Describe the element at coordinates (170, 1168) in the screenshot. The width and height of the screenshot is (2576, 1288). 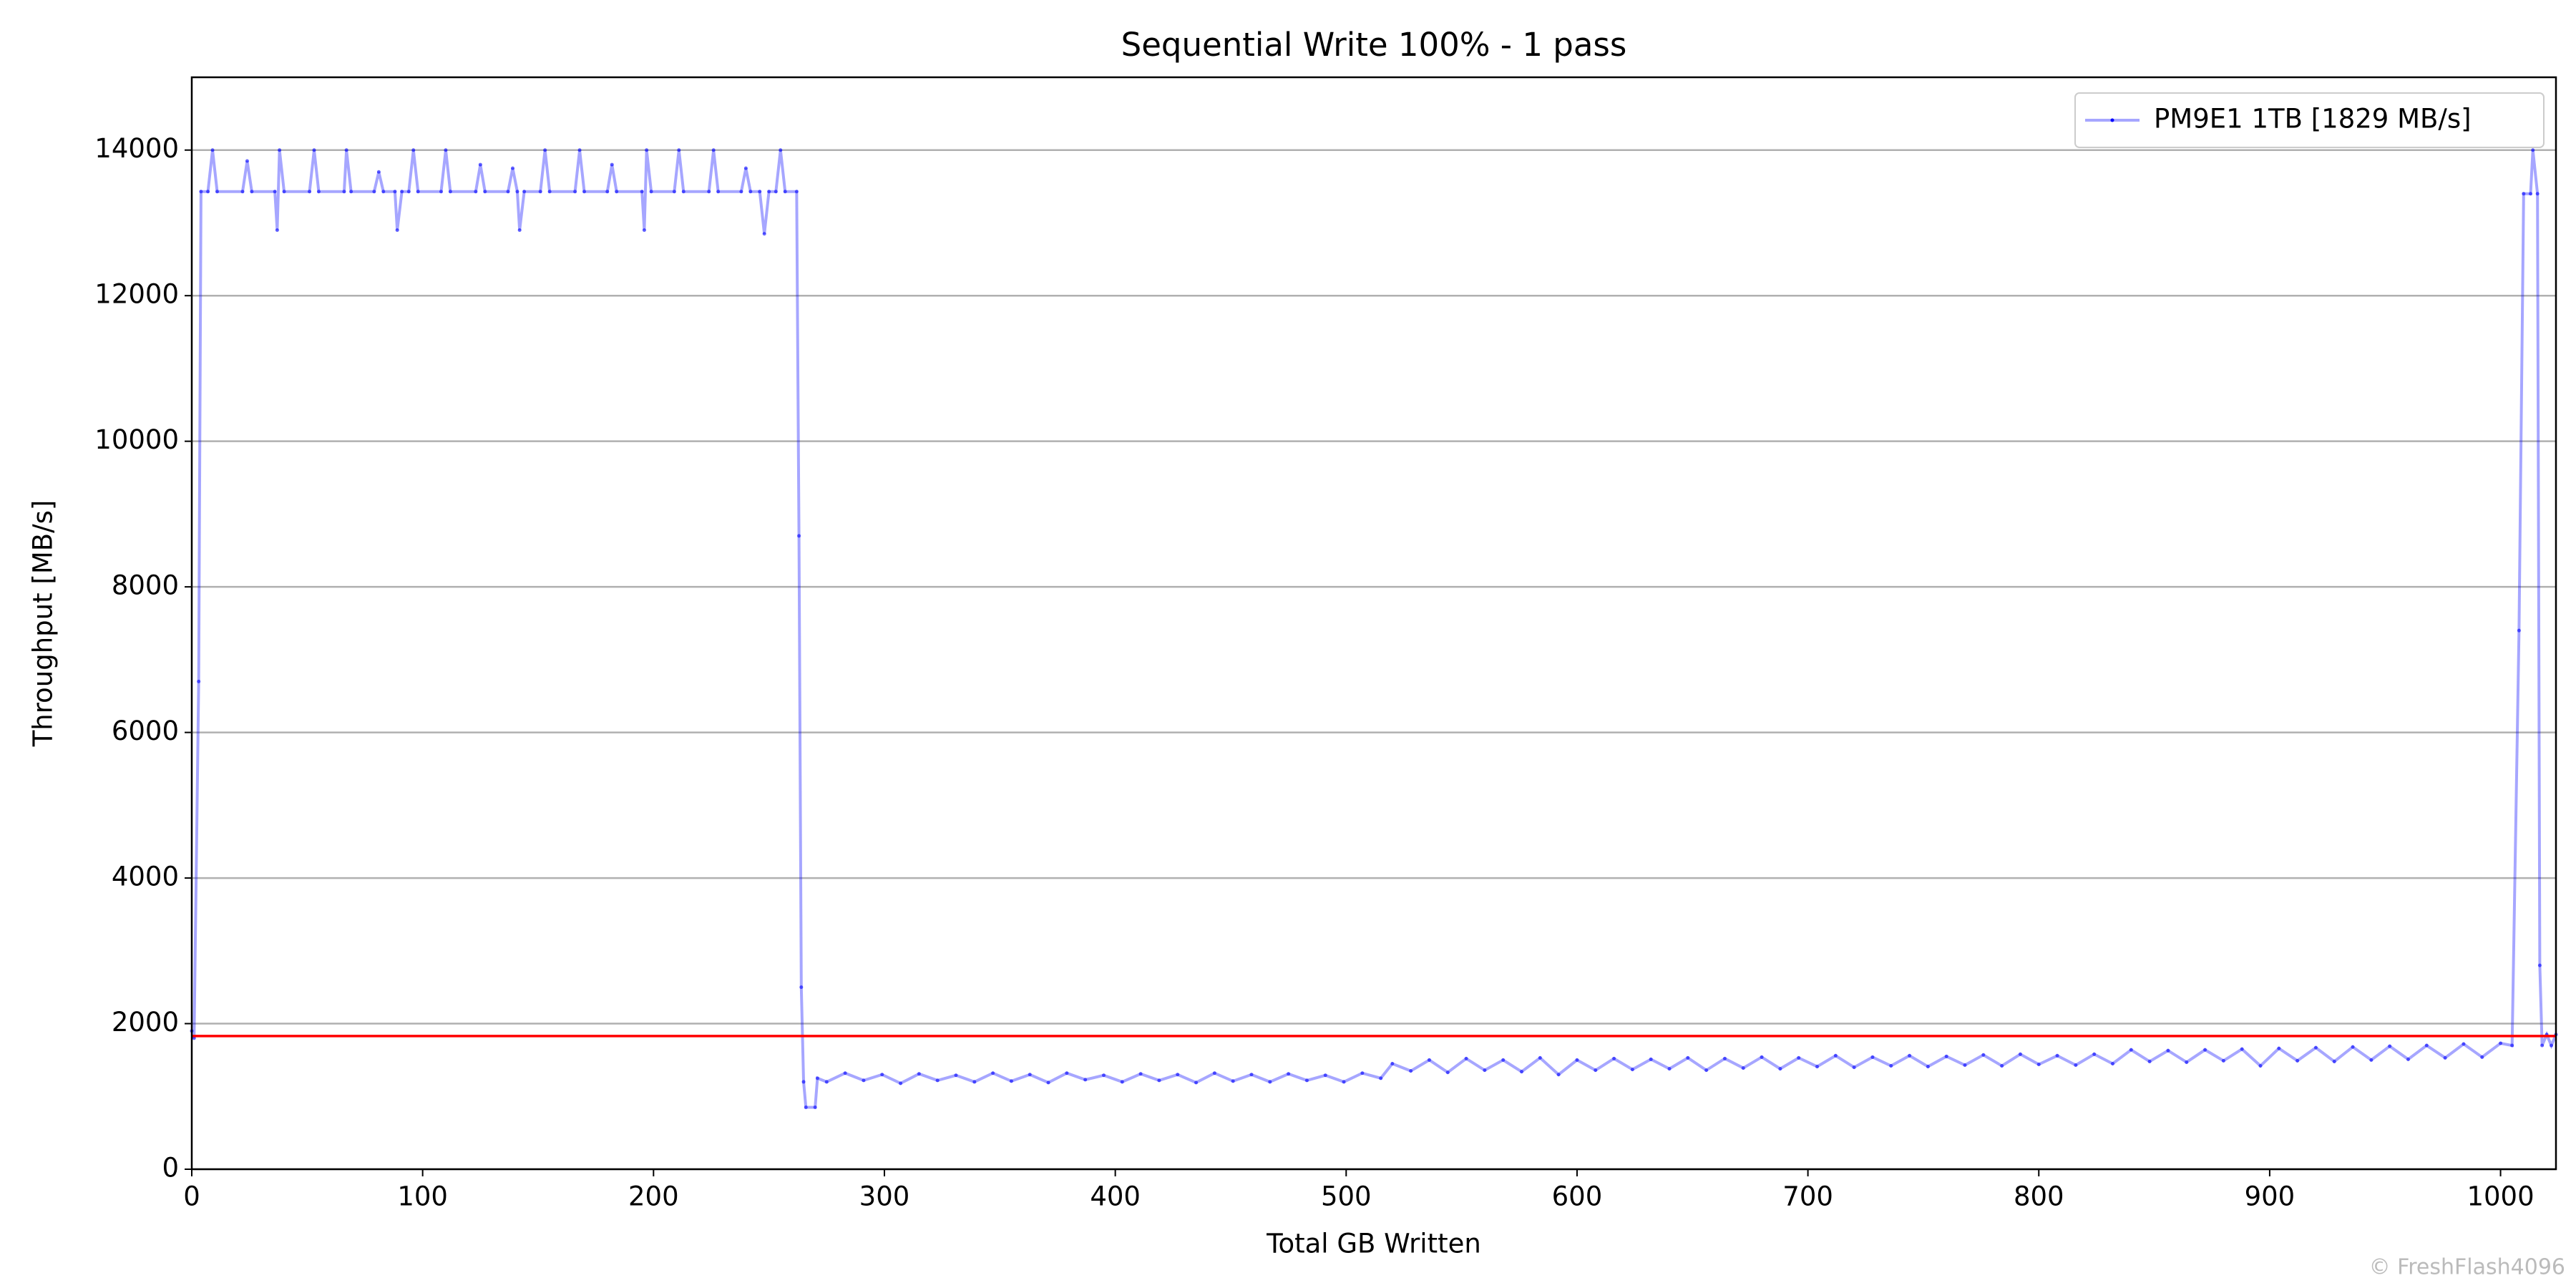
I see `y-tick-label: 0` at that location.